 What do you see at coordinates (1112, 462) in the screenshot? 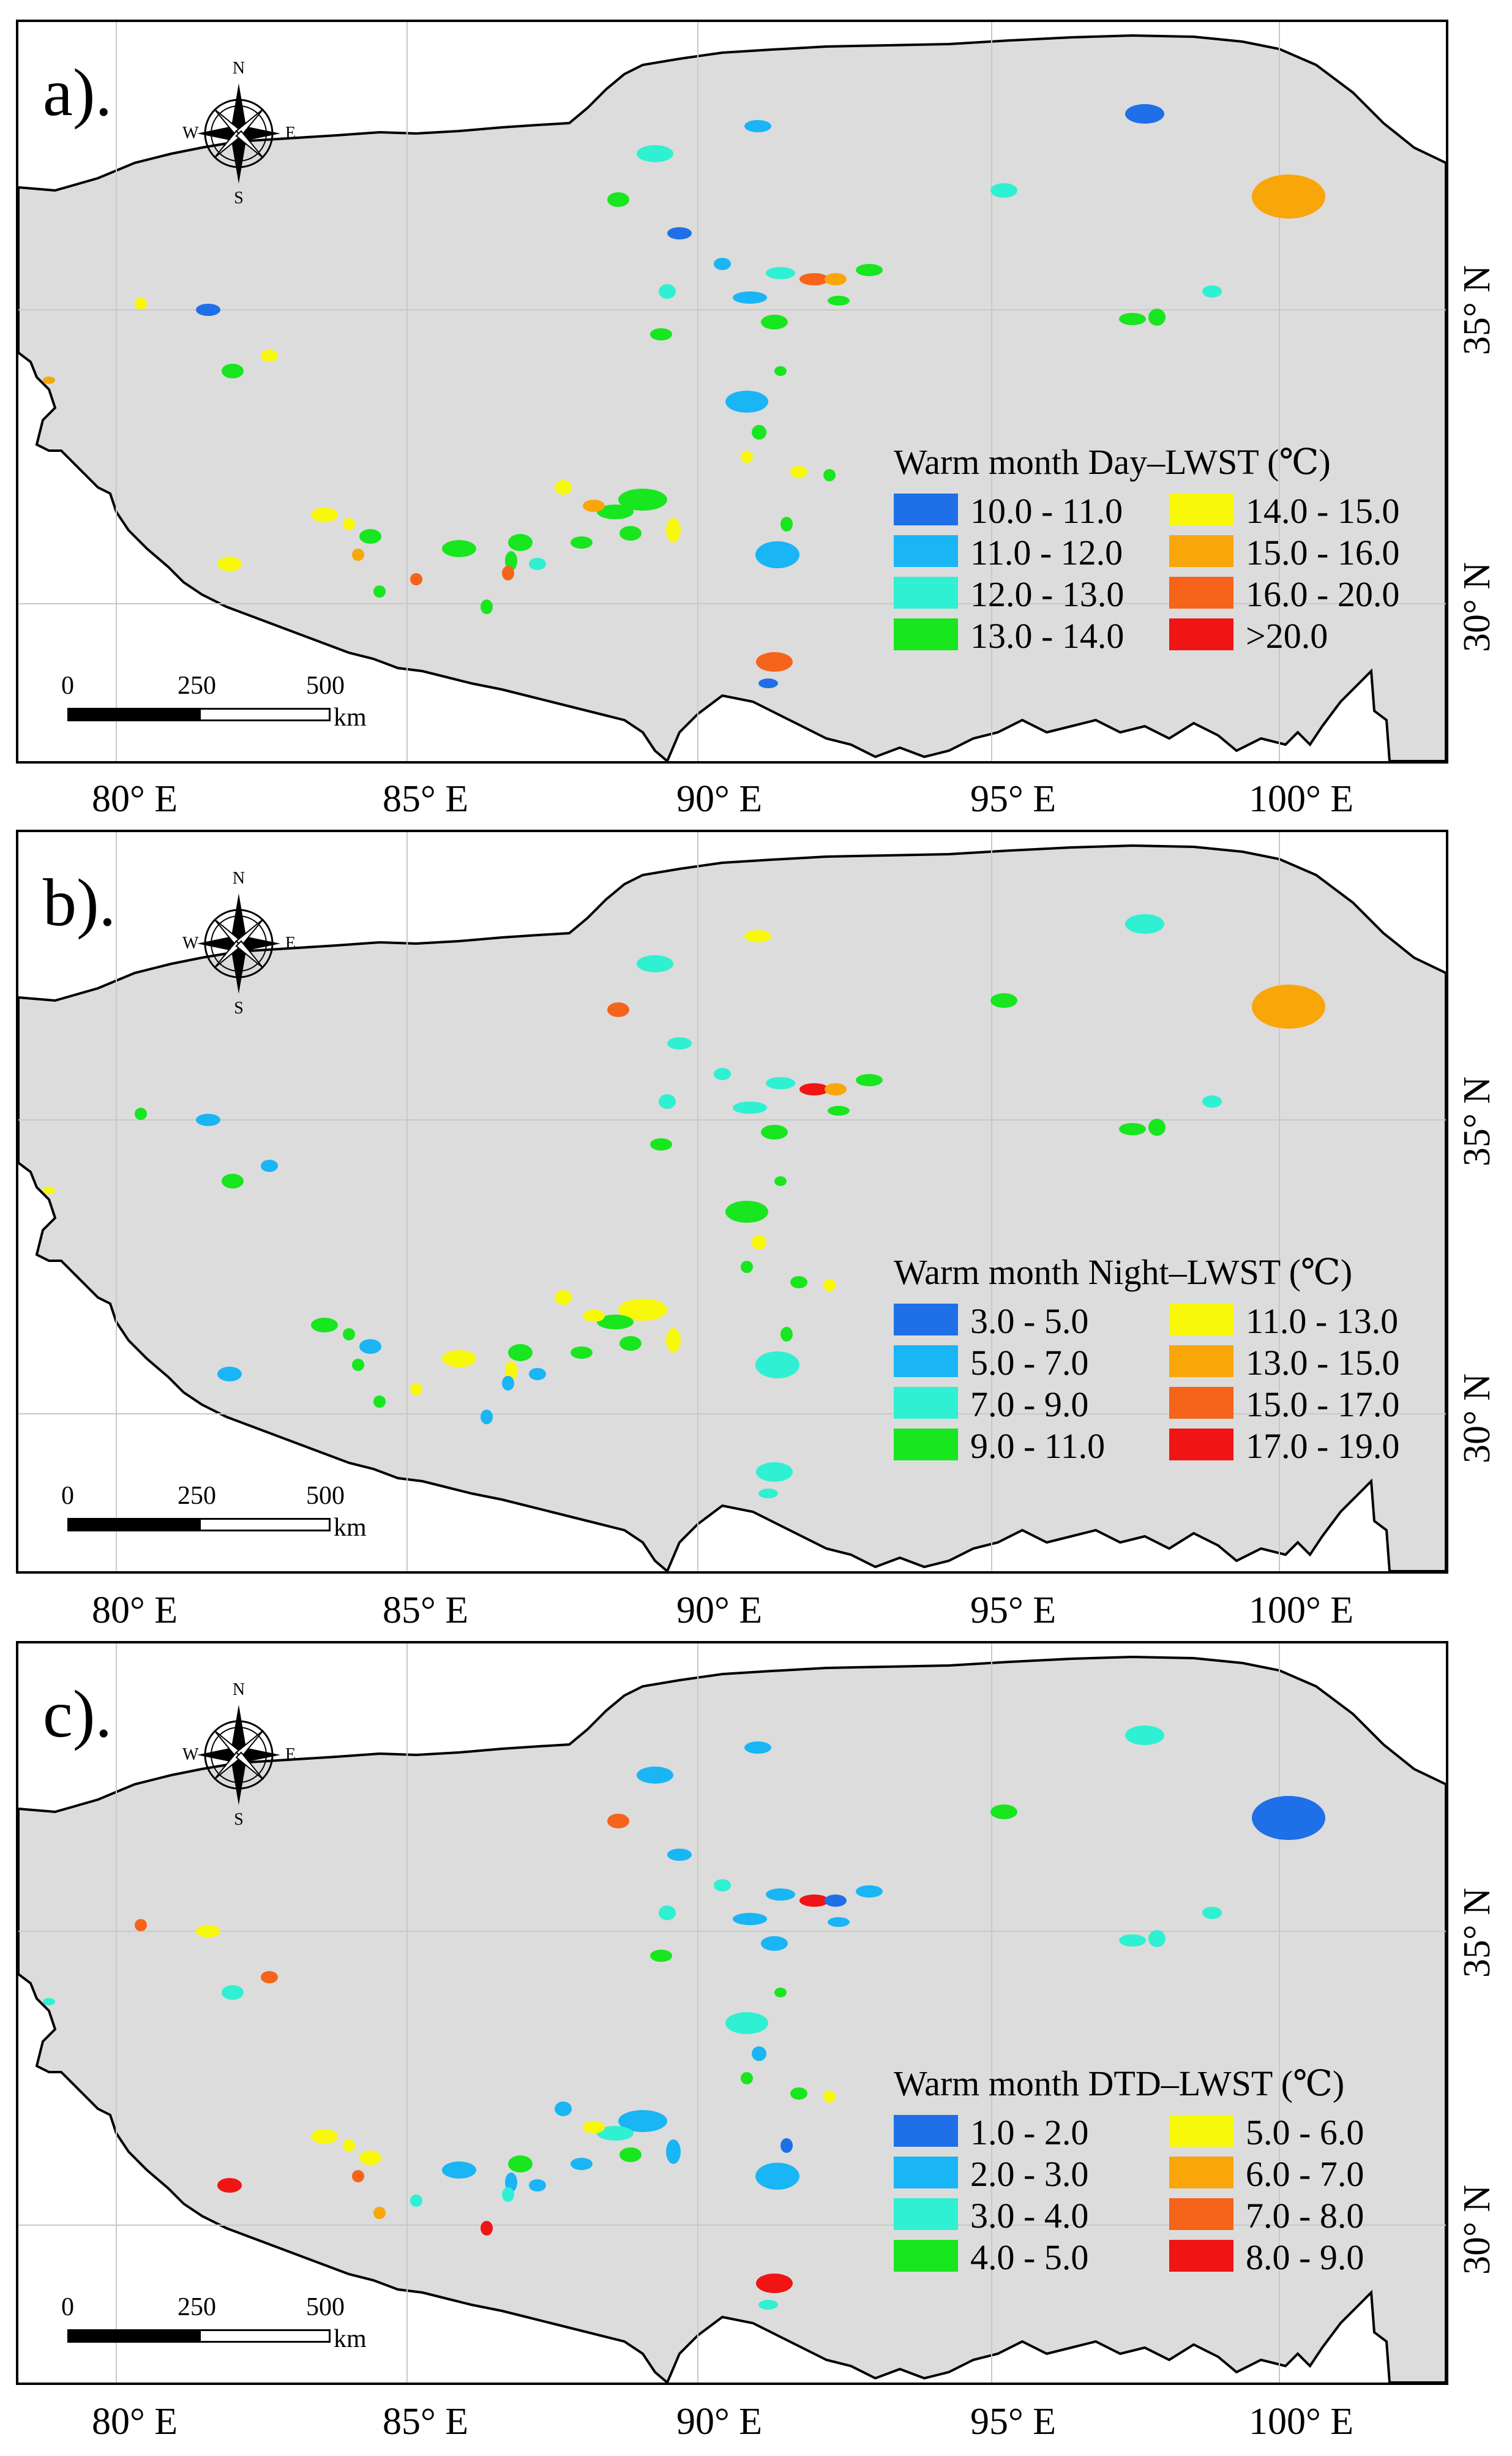
I see `legend-title: Warm month Day–LWST (℃)` at bounding box center [1112, 462].